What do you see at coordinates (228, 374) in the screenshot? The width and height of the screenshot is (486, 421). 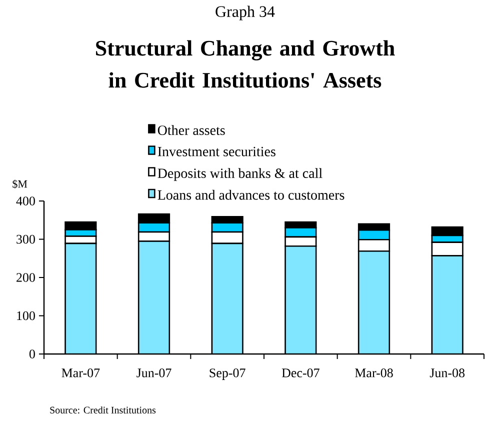 I see `x-tick-label: Sep-07` at bounding box center [228, 374].